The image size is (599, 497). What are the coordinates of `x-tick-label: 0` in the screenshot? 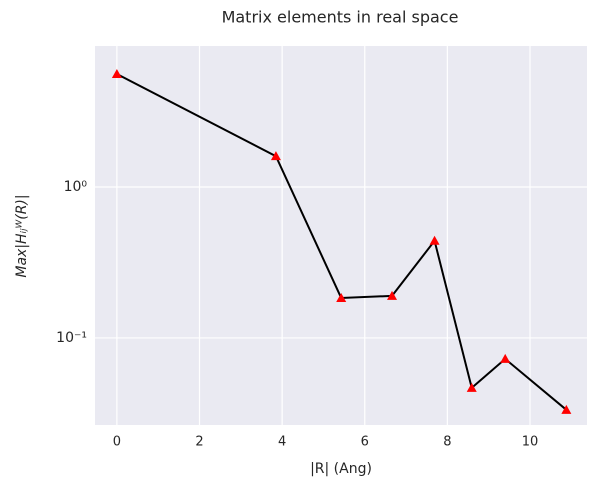 It's located at (117, 442).